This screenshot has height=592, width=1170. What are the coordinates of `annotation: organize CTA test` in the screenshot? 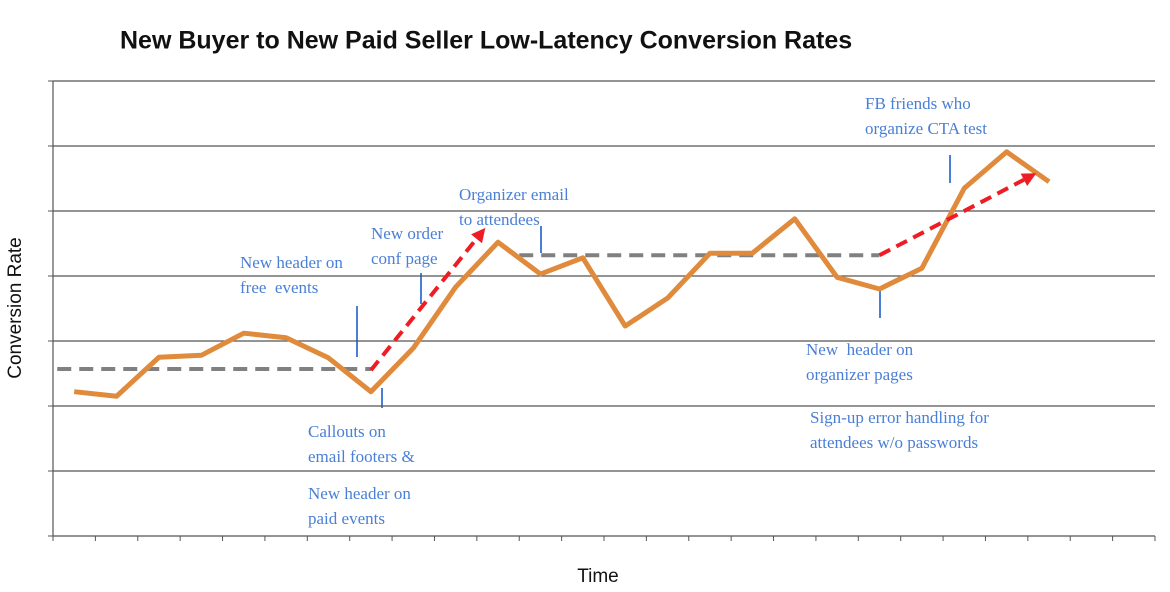 It's located at (926, 128).